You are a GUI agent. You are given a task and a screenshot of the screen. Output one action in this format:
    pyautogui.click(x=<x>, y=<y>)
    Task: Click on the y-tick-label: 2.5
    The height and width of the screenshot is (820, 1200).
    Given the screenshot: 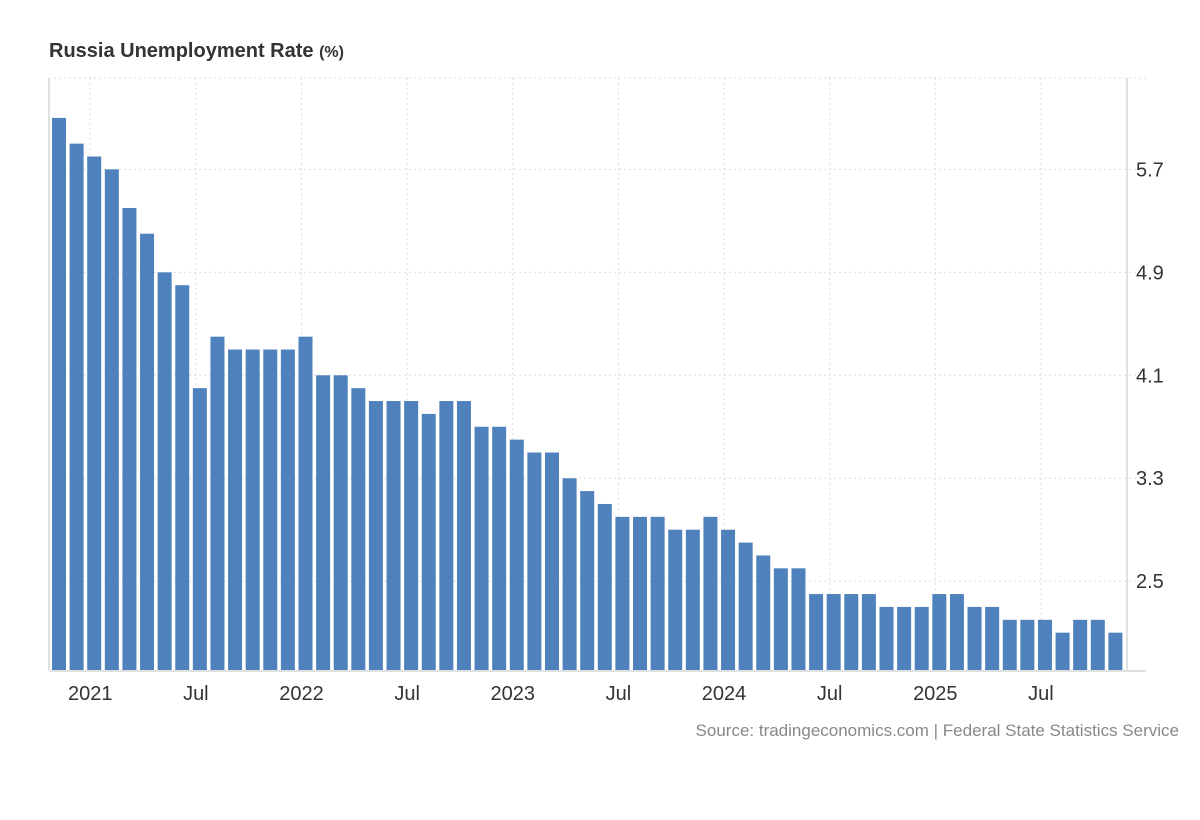 What is the action you would take?
    pyautogui.click(x=1150, y=582)
    